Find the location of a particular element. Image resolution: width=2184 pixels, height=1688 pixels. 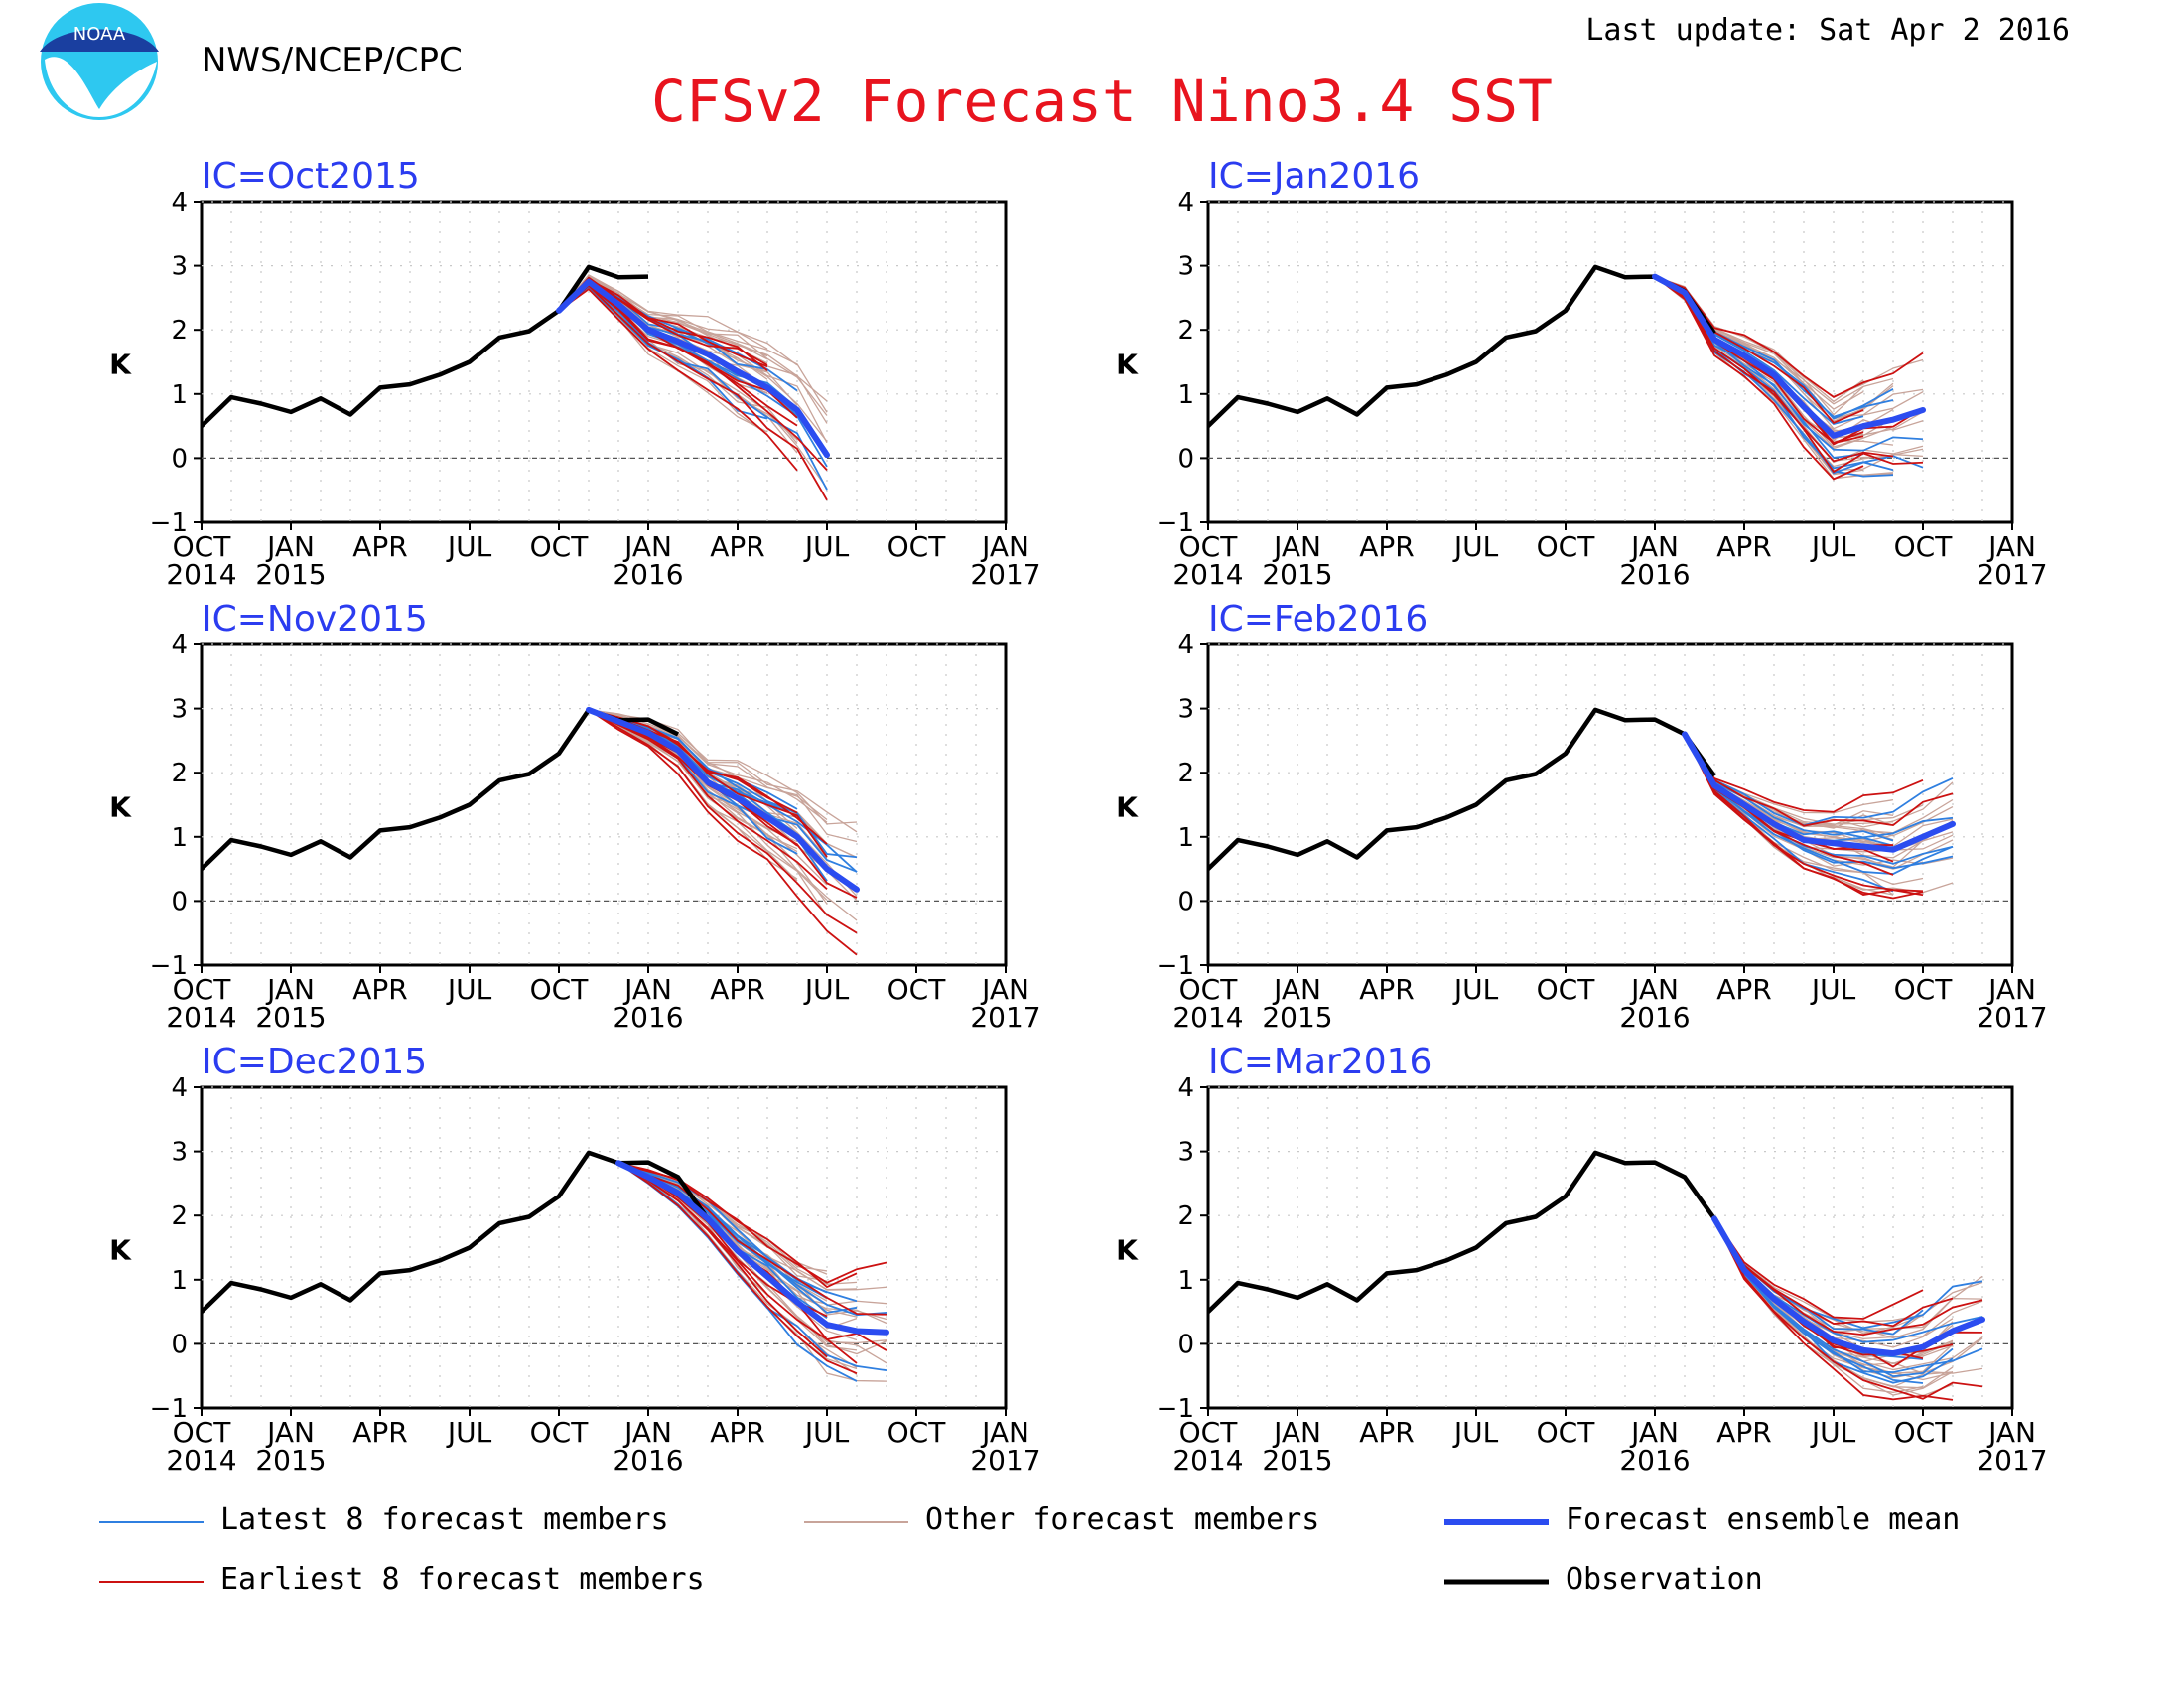

legend-mean-label: Forecast ensemble mean is located at coordinates (1763, 1519).